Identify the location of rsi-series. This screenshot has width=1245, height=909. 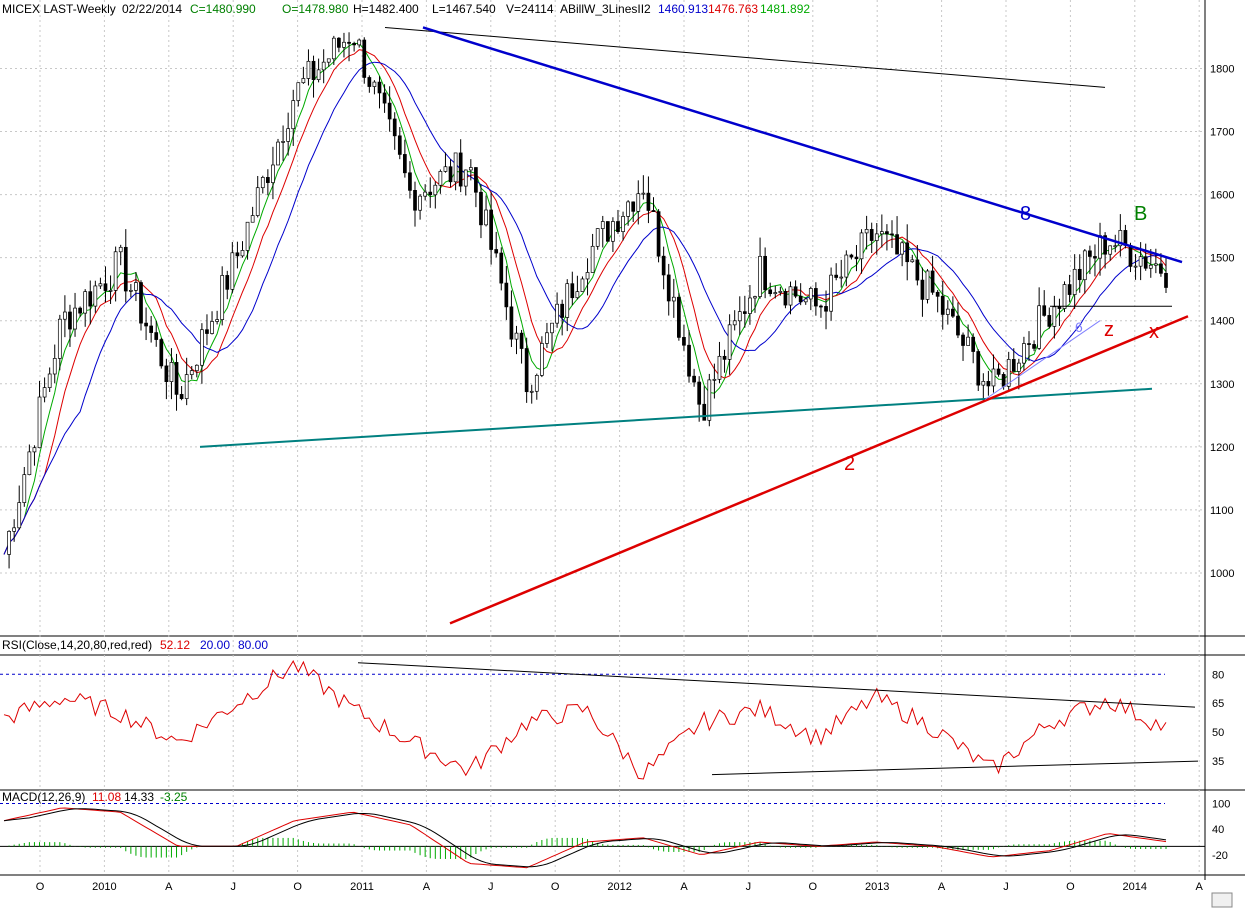
(599, 720).